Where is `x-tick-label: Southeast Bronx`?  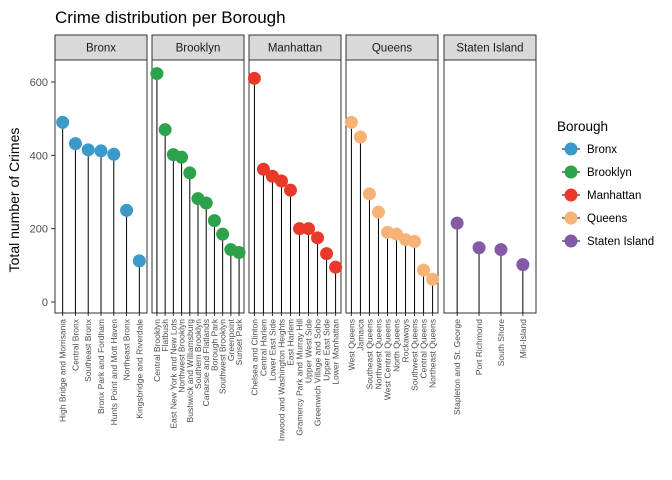
x-tick-label: Southeast Bronx is located at coordinates (88, 350).